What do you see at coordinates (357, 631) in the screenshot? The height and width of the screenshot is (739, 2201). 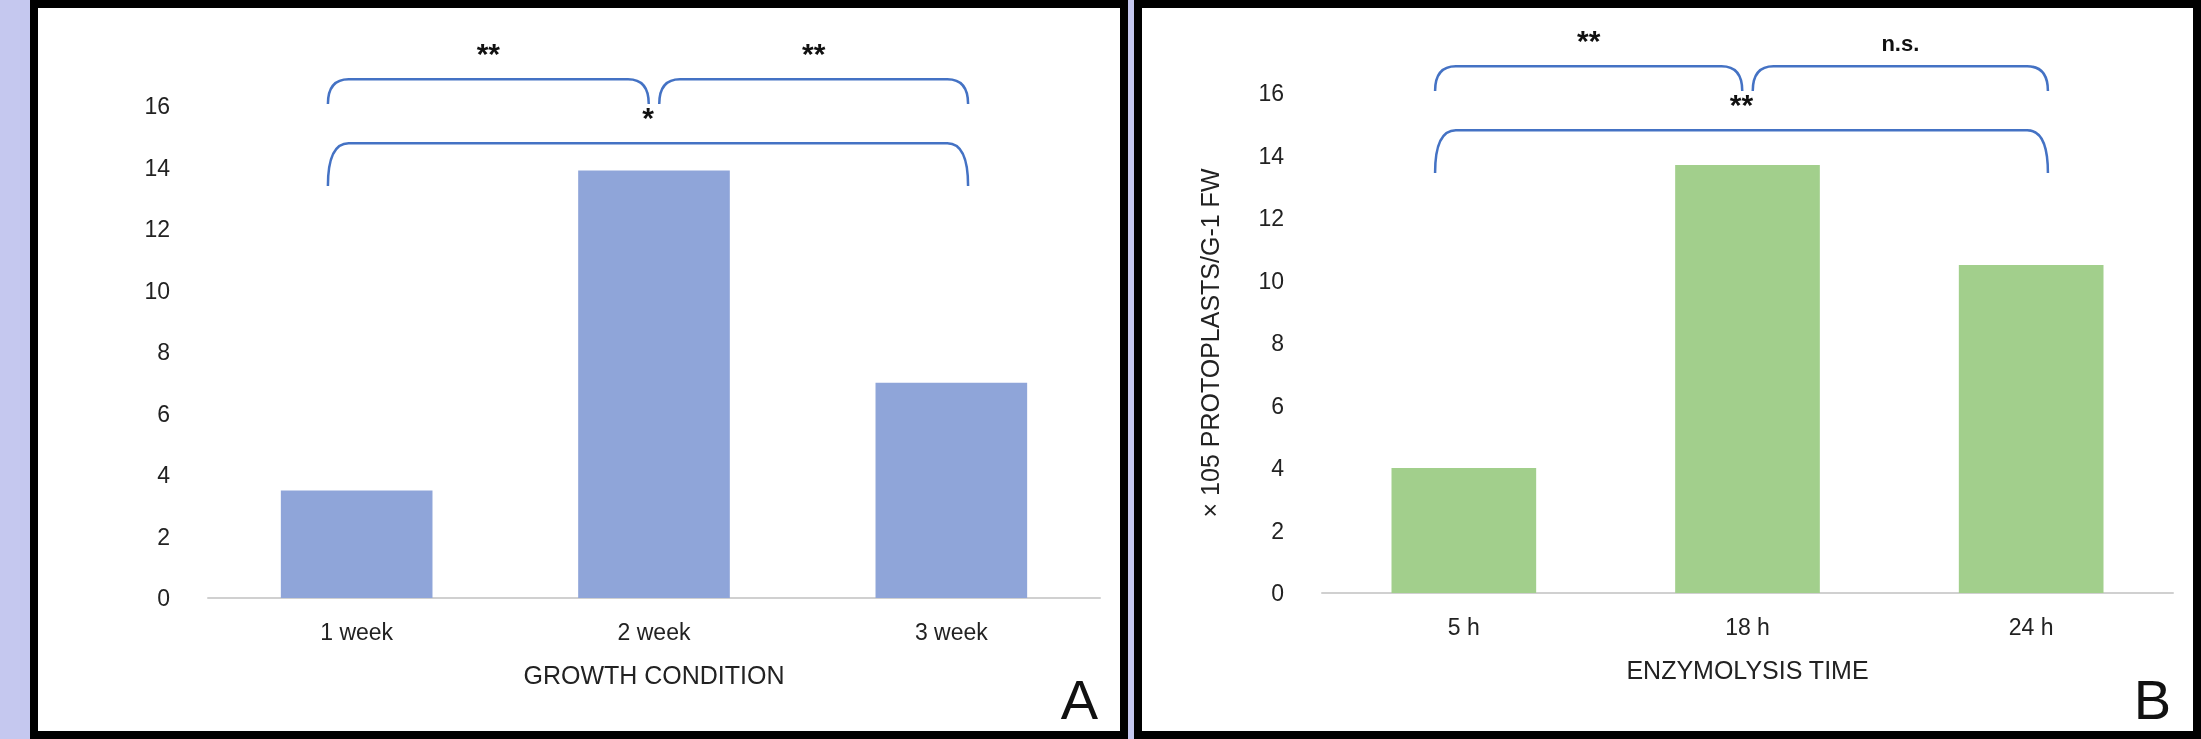 I see `x-tick-label: 1 week` at bounding box center [357, 631].